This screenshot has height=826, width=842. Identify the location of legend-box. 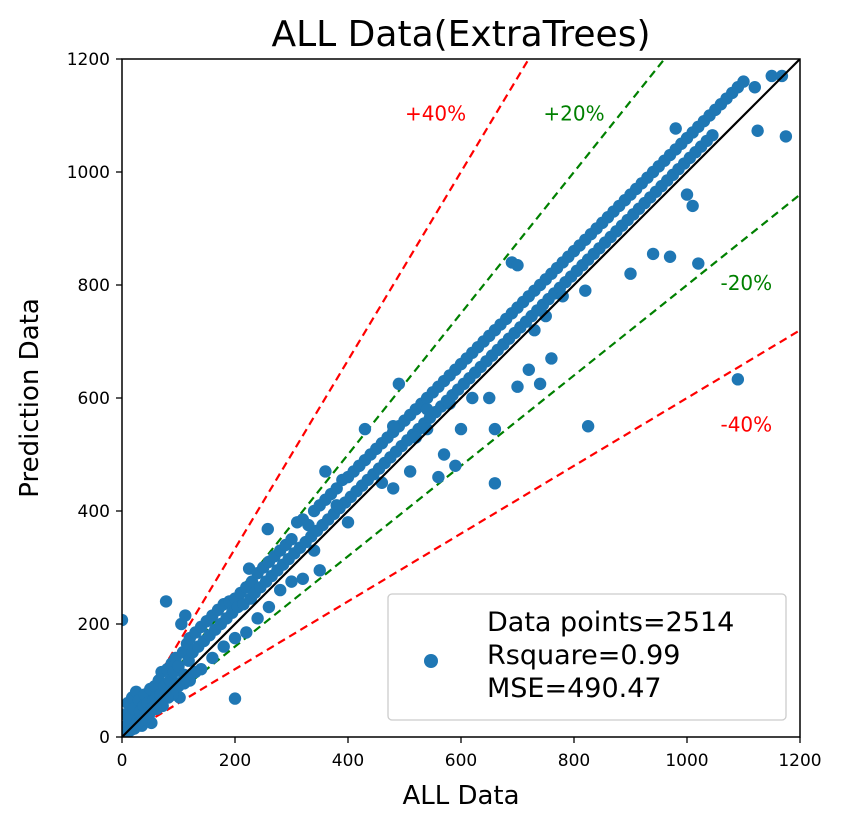
(587, 657).